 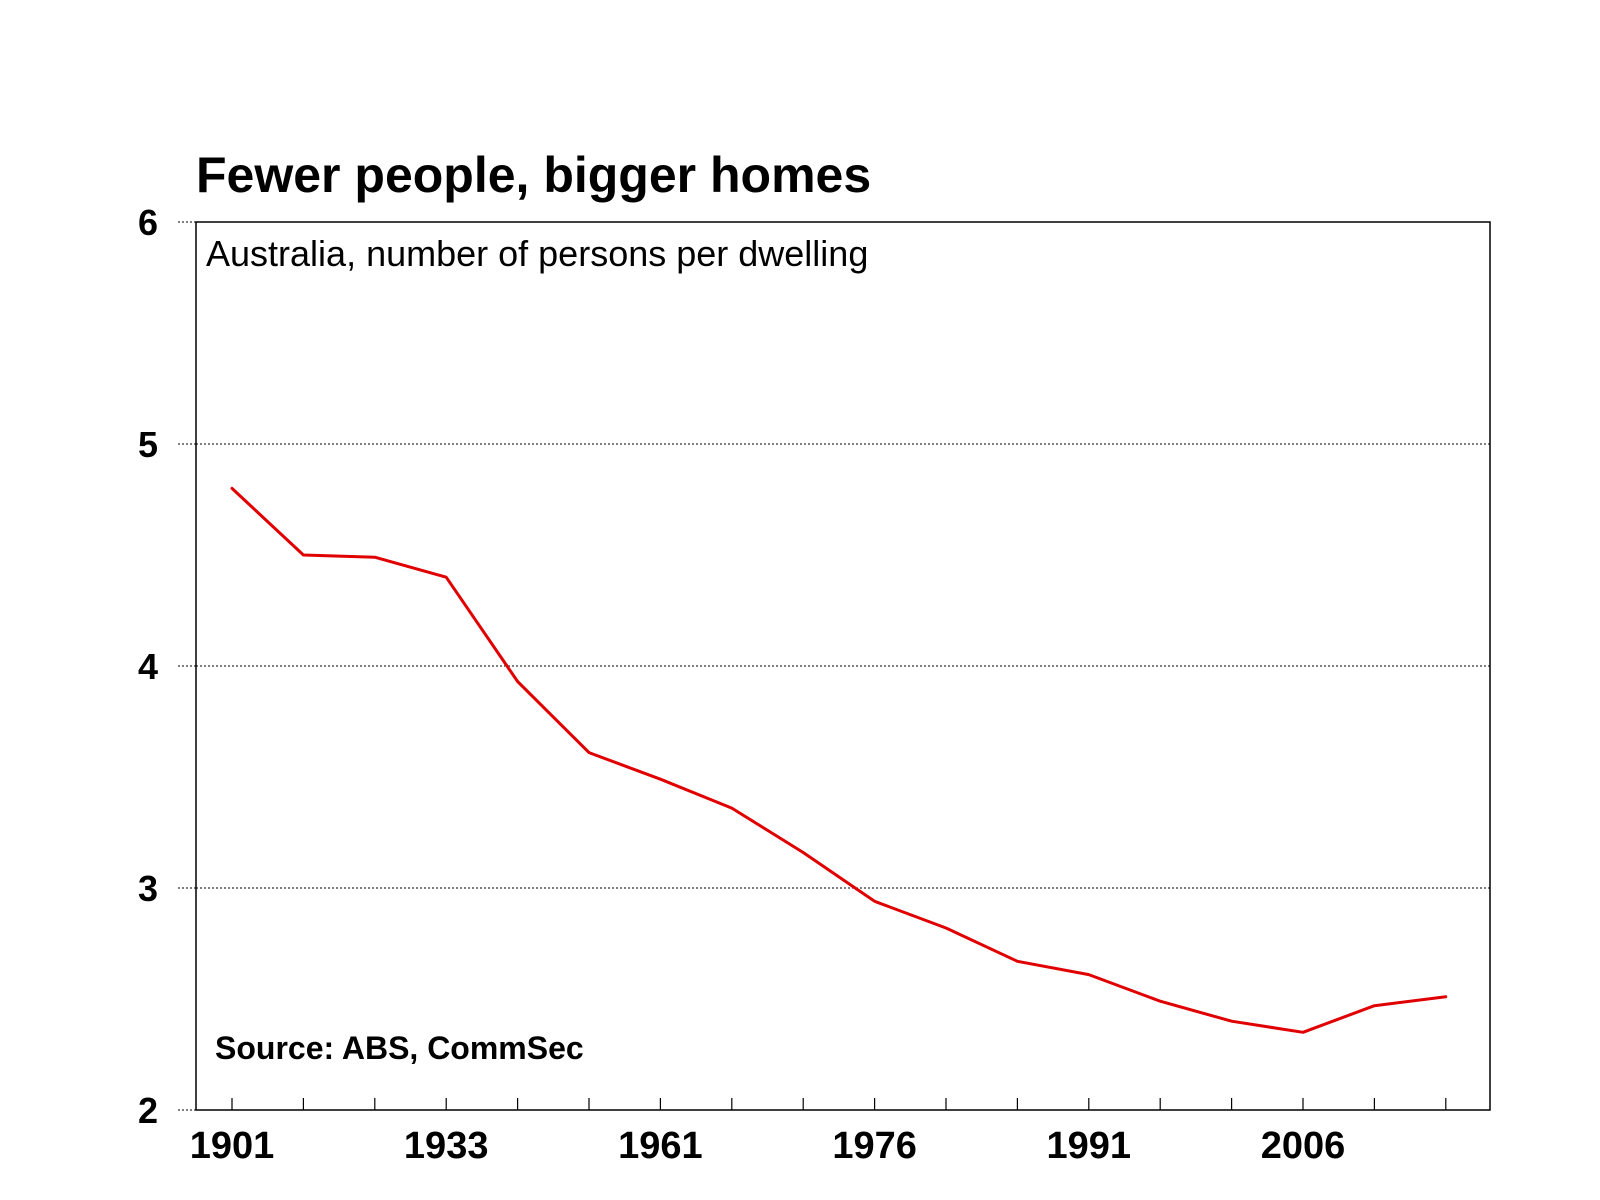 I want to click on y-tick-label: 2, so click(x=148, y=1110).